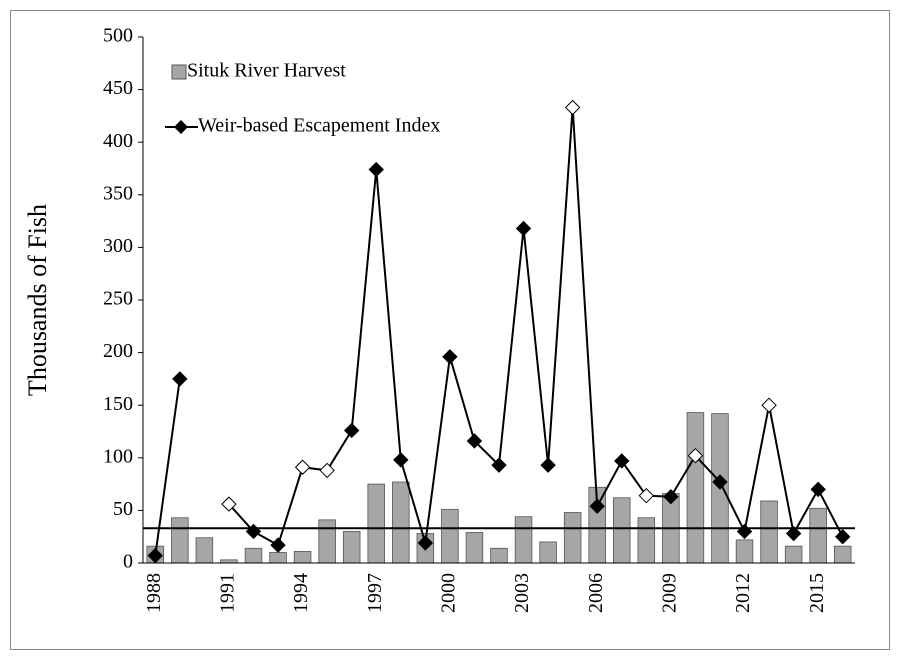 The height and width of the screenshot is (661, 901). I want to click on y-tick-label: 200, so click(118, 351).